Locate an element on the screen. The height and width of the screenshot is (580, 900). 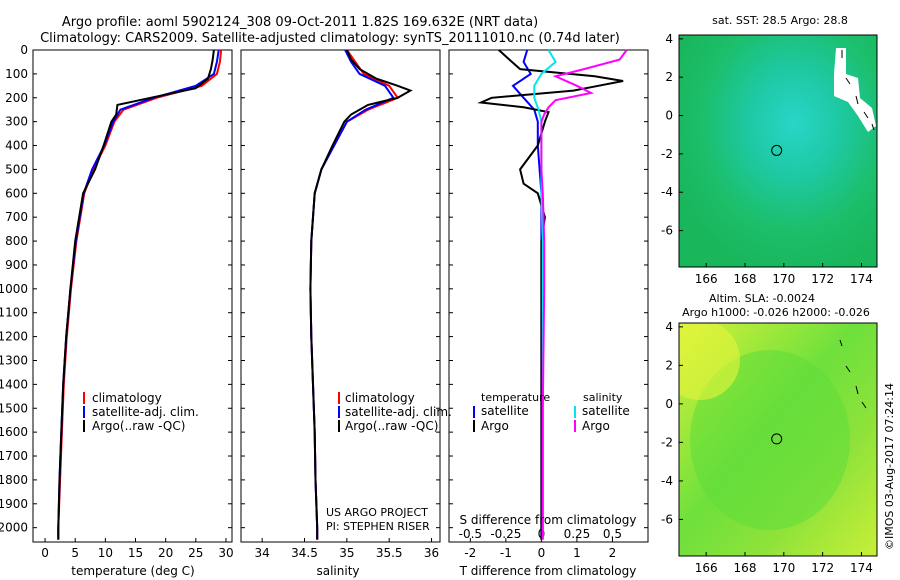
depth-tick-label: 2000 is located at coordinates (14, 528).